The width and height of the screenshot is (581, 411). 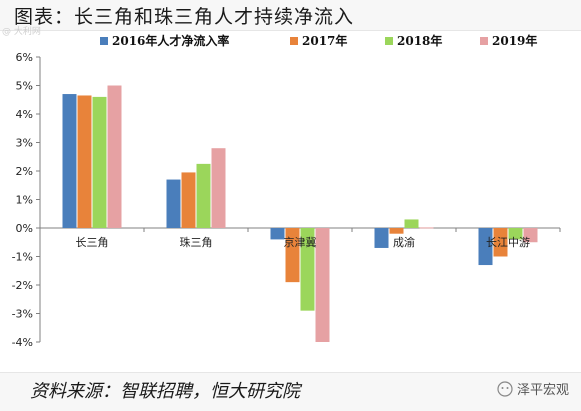 What do you see at coordinates (21, 32) in the screenshot?
I see `corner-watermark: @ 大利网` at bounding box center [21, 32].